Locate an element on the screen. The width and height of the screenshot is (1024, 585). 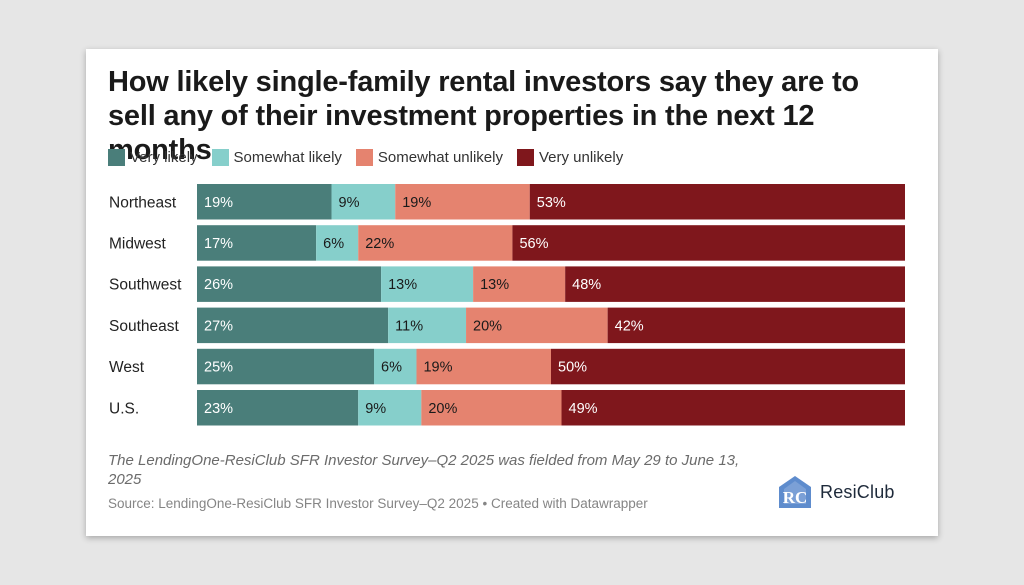
legend-item: Somewhat unlikely is located at coordinates (429, 157).